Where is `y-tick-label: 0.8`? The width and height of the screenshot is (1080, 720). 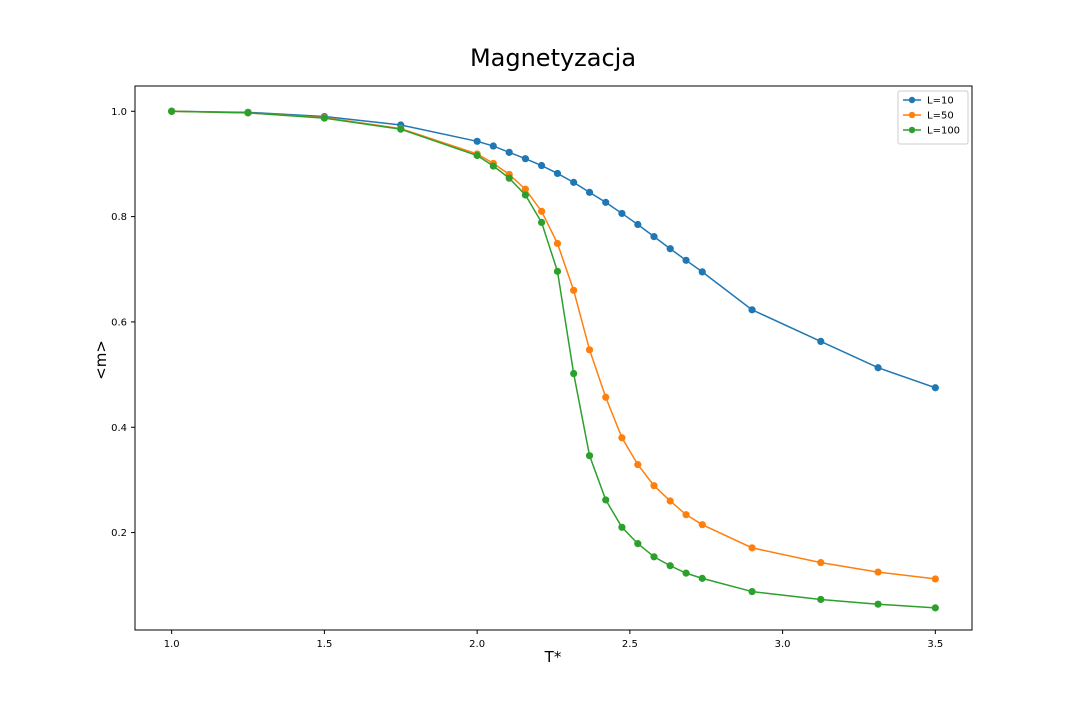 y-tick-label: 0.8 is located at coordinates (119, 217).